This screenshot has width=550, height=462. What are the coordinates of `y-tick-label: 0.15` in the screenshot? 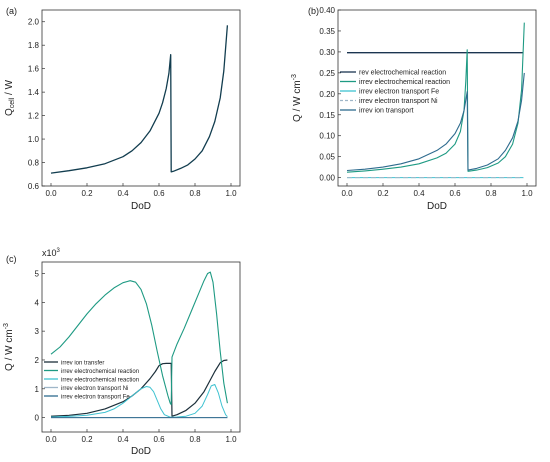 It's located at (327, 115).